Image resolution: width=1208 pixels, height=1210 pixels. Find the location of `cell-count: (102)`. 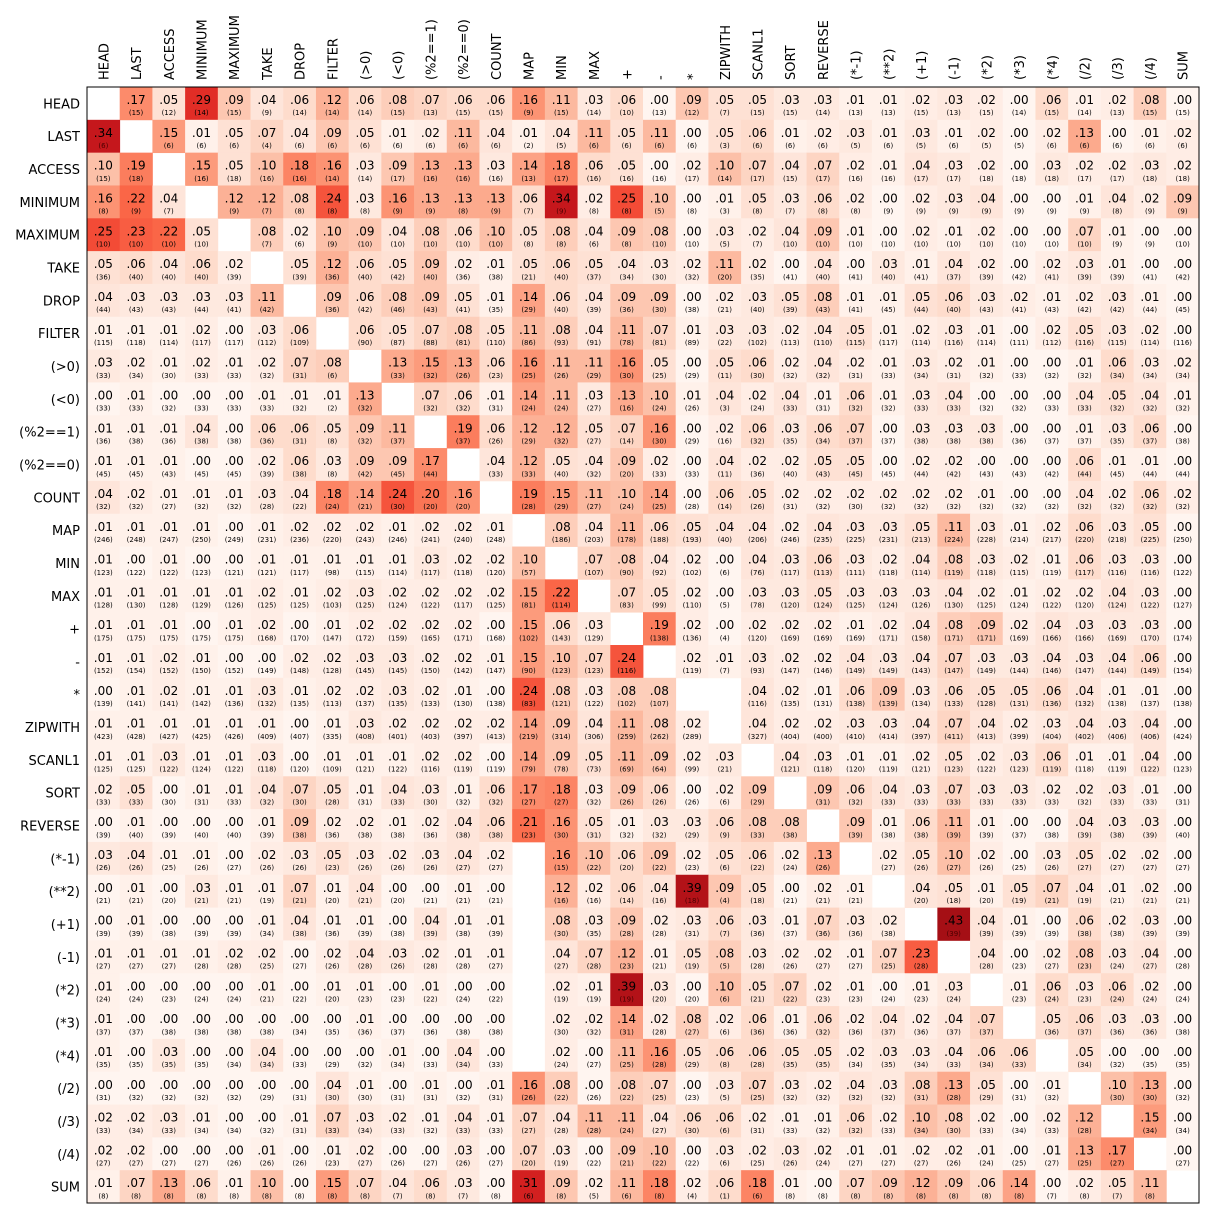

cell-count: (102) is located at coordinates (528, 638).